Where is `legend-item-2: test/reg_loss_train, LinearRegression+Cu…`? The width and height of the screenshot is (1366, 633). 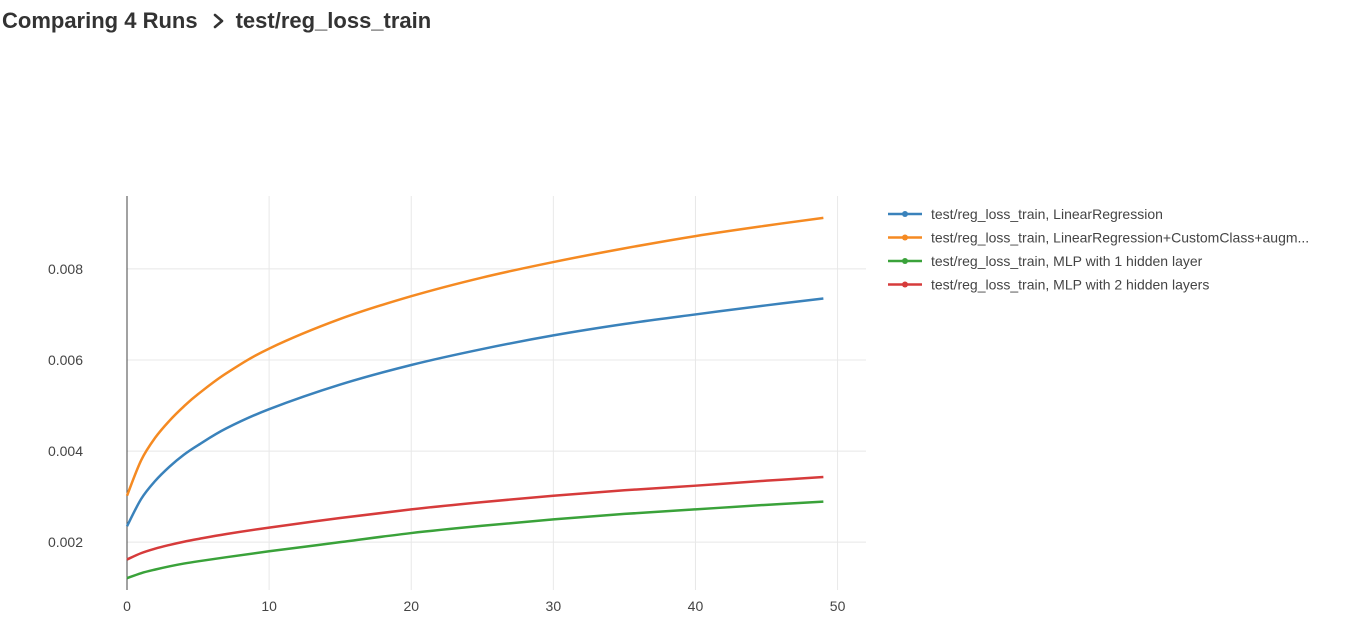
legend-item-2: test/reg_loss_train, LinearRegression+Cu… is located at coordinates (1098, 238).